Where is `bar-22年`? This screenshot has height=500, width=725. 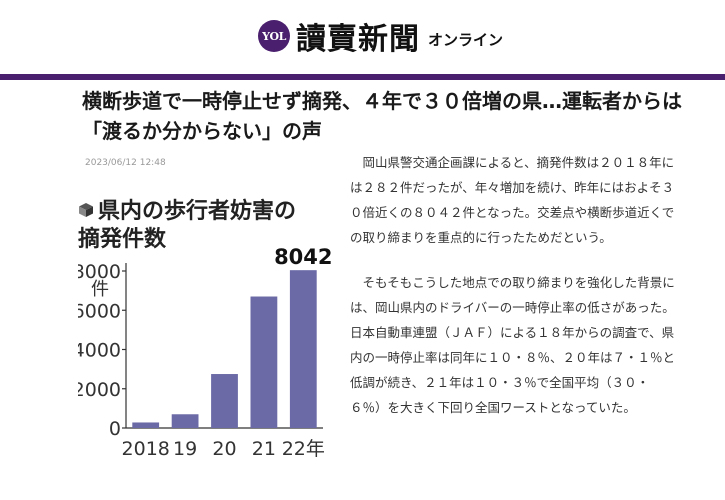
bar-22年 is located at coordinates (303, 349).